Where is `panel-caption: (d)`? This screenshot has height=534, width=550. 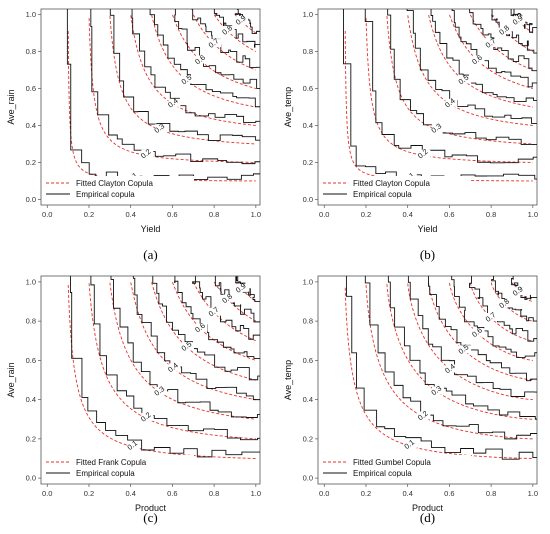 panel-caption: (d) is located at coordinates (427, 517).